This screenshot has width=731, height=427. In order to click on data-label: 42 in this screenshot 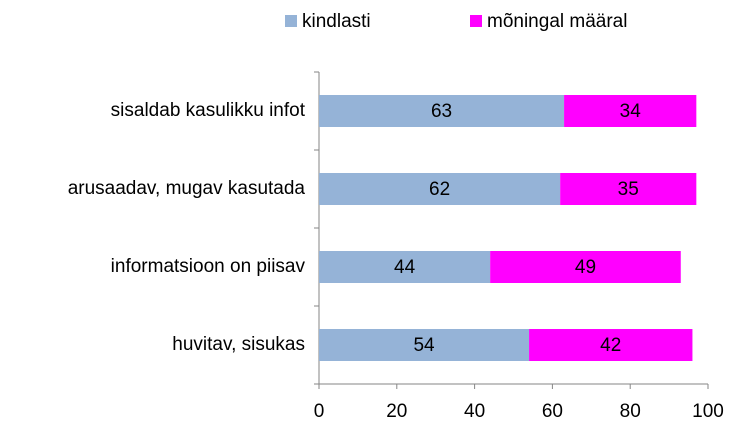, I will do `click(610, 345)`.